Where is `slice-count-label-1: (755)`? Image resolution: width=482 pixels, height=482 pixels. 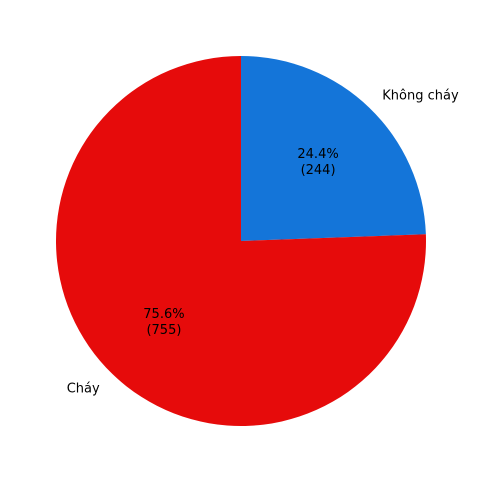
slice-count-label-1: (755) is located at coordinates (163, 330).